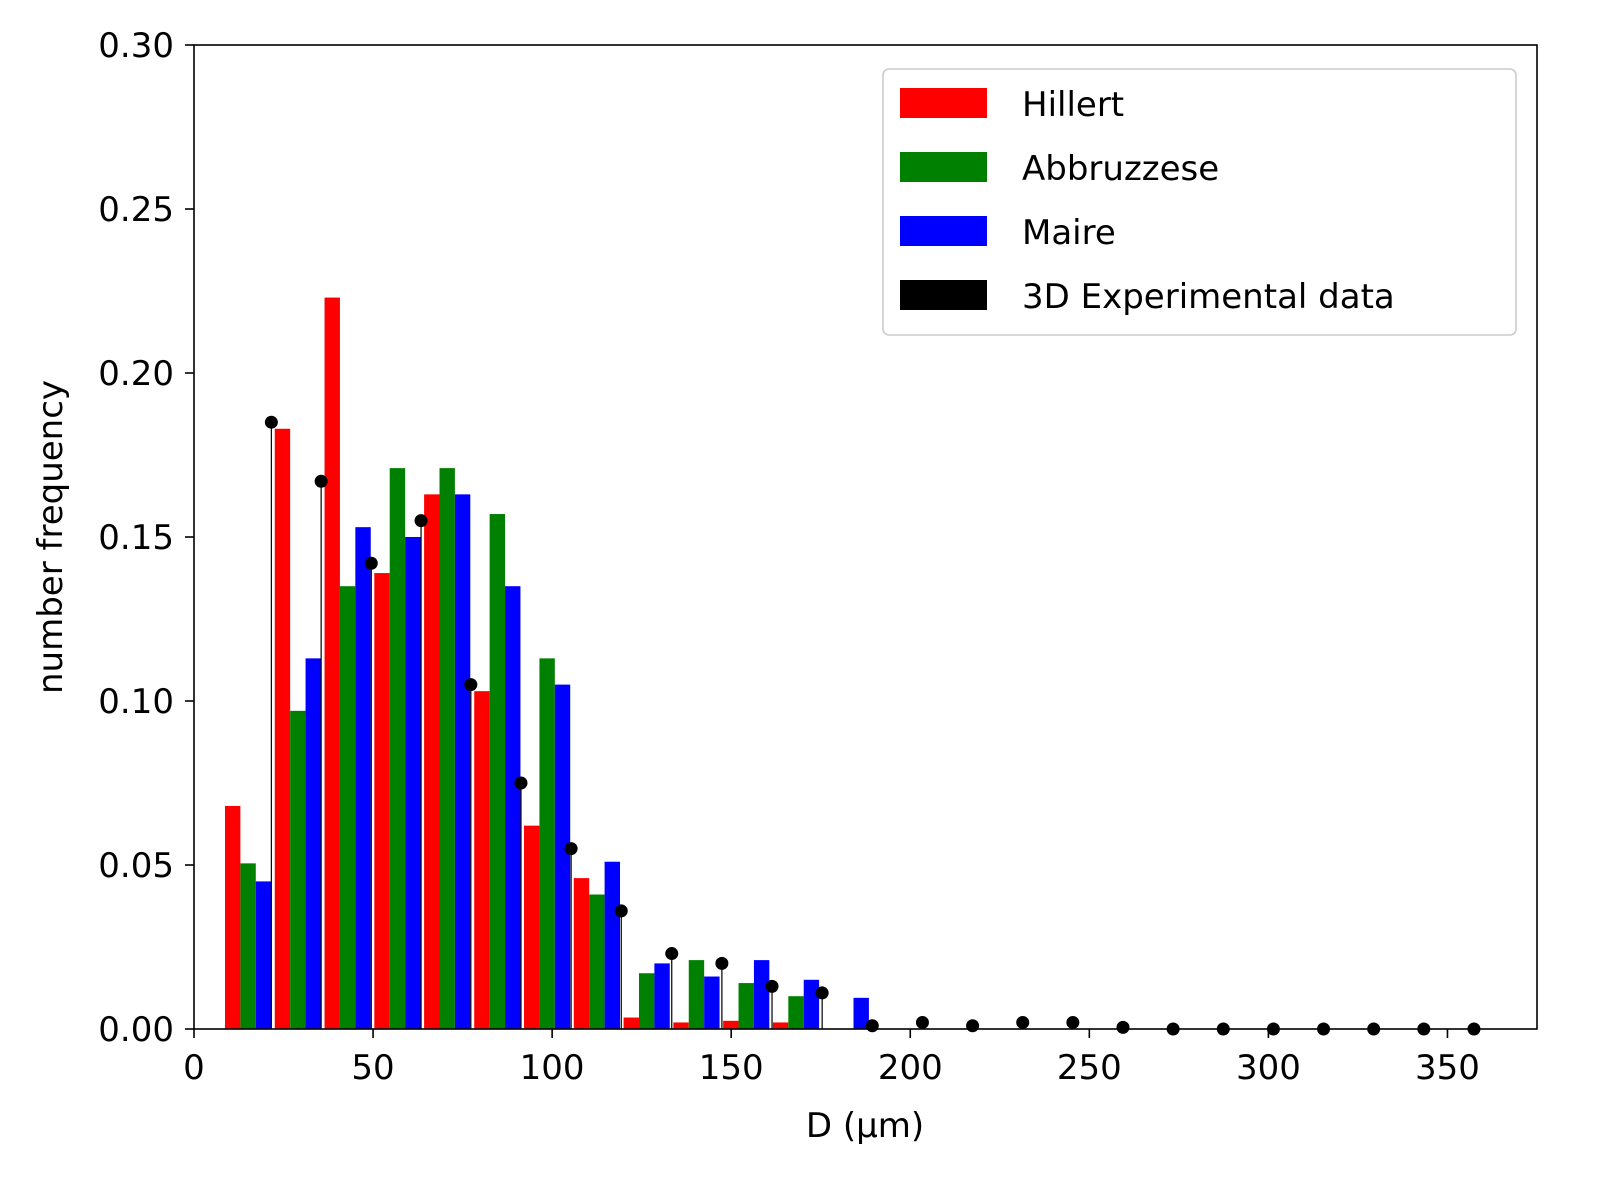 The image size is (1600, 1204). I want to click on legend-label-maire: Maire, so click(1069, 233).